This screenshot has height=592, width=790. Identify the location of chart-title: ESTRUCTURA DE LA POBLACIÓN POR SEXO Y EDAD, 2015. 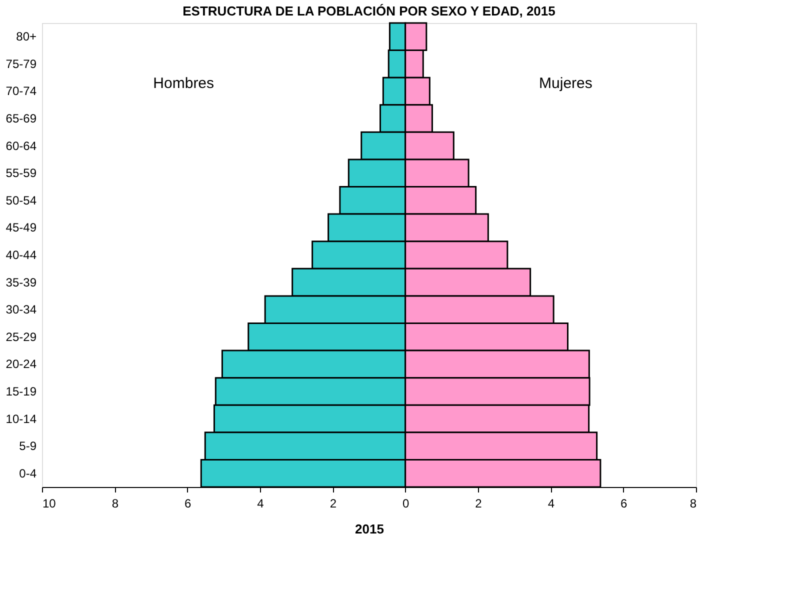
(369, 10).